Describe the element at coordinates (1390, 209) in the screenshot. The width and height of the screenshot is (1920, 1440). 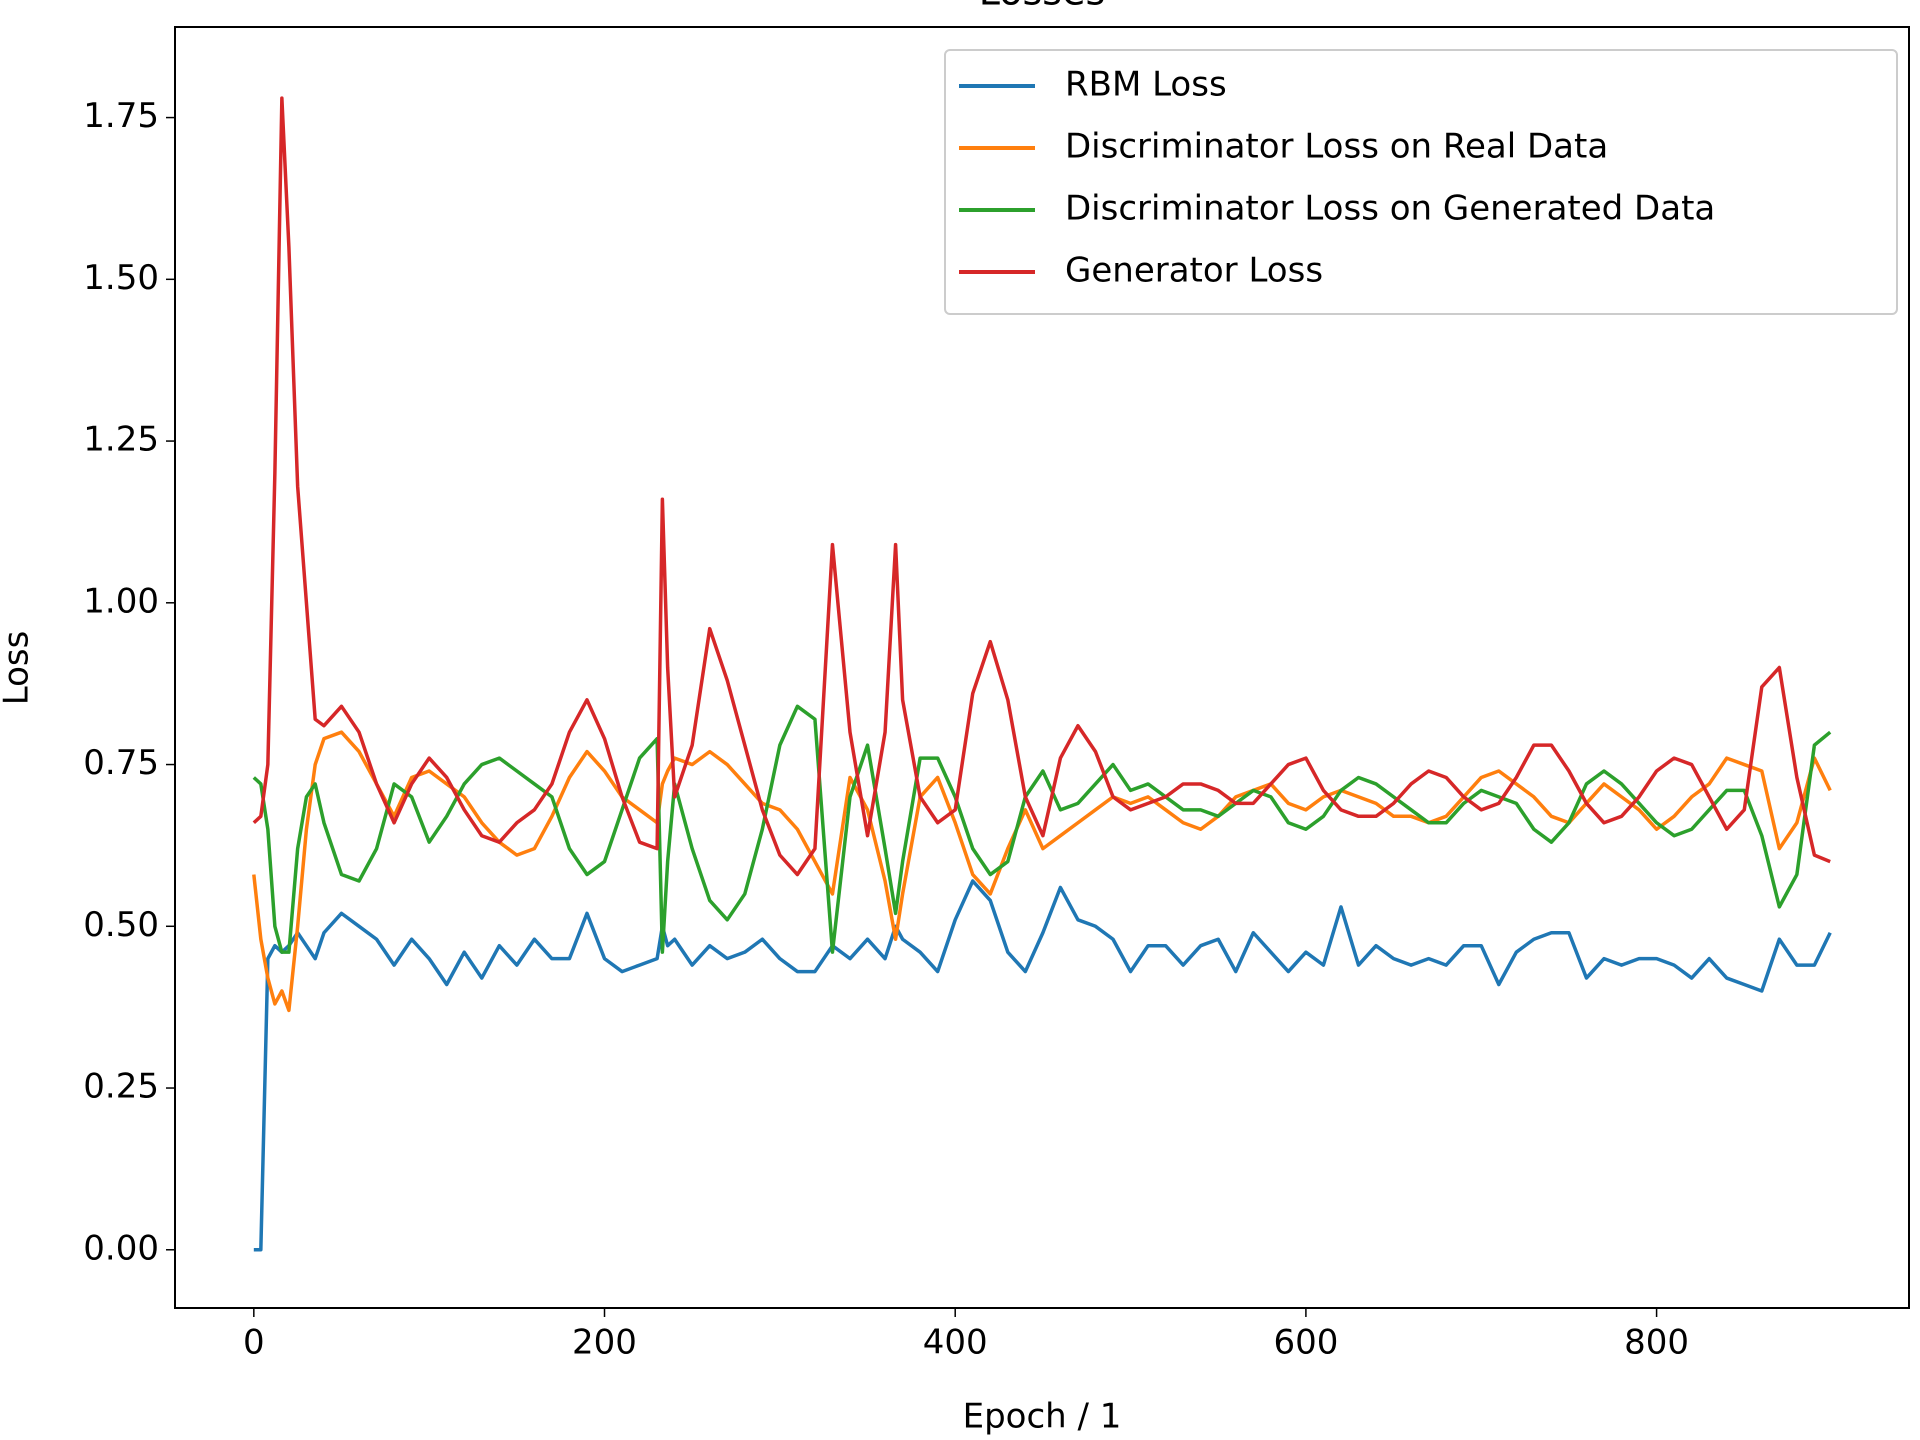
I see `legend-label: Discriminator Loss on Generated Data` at that location.